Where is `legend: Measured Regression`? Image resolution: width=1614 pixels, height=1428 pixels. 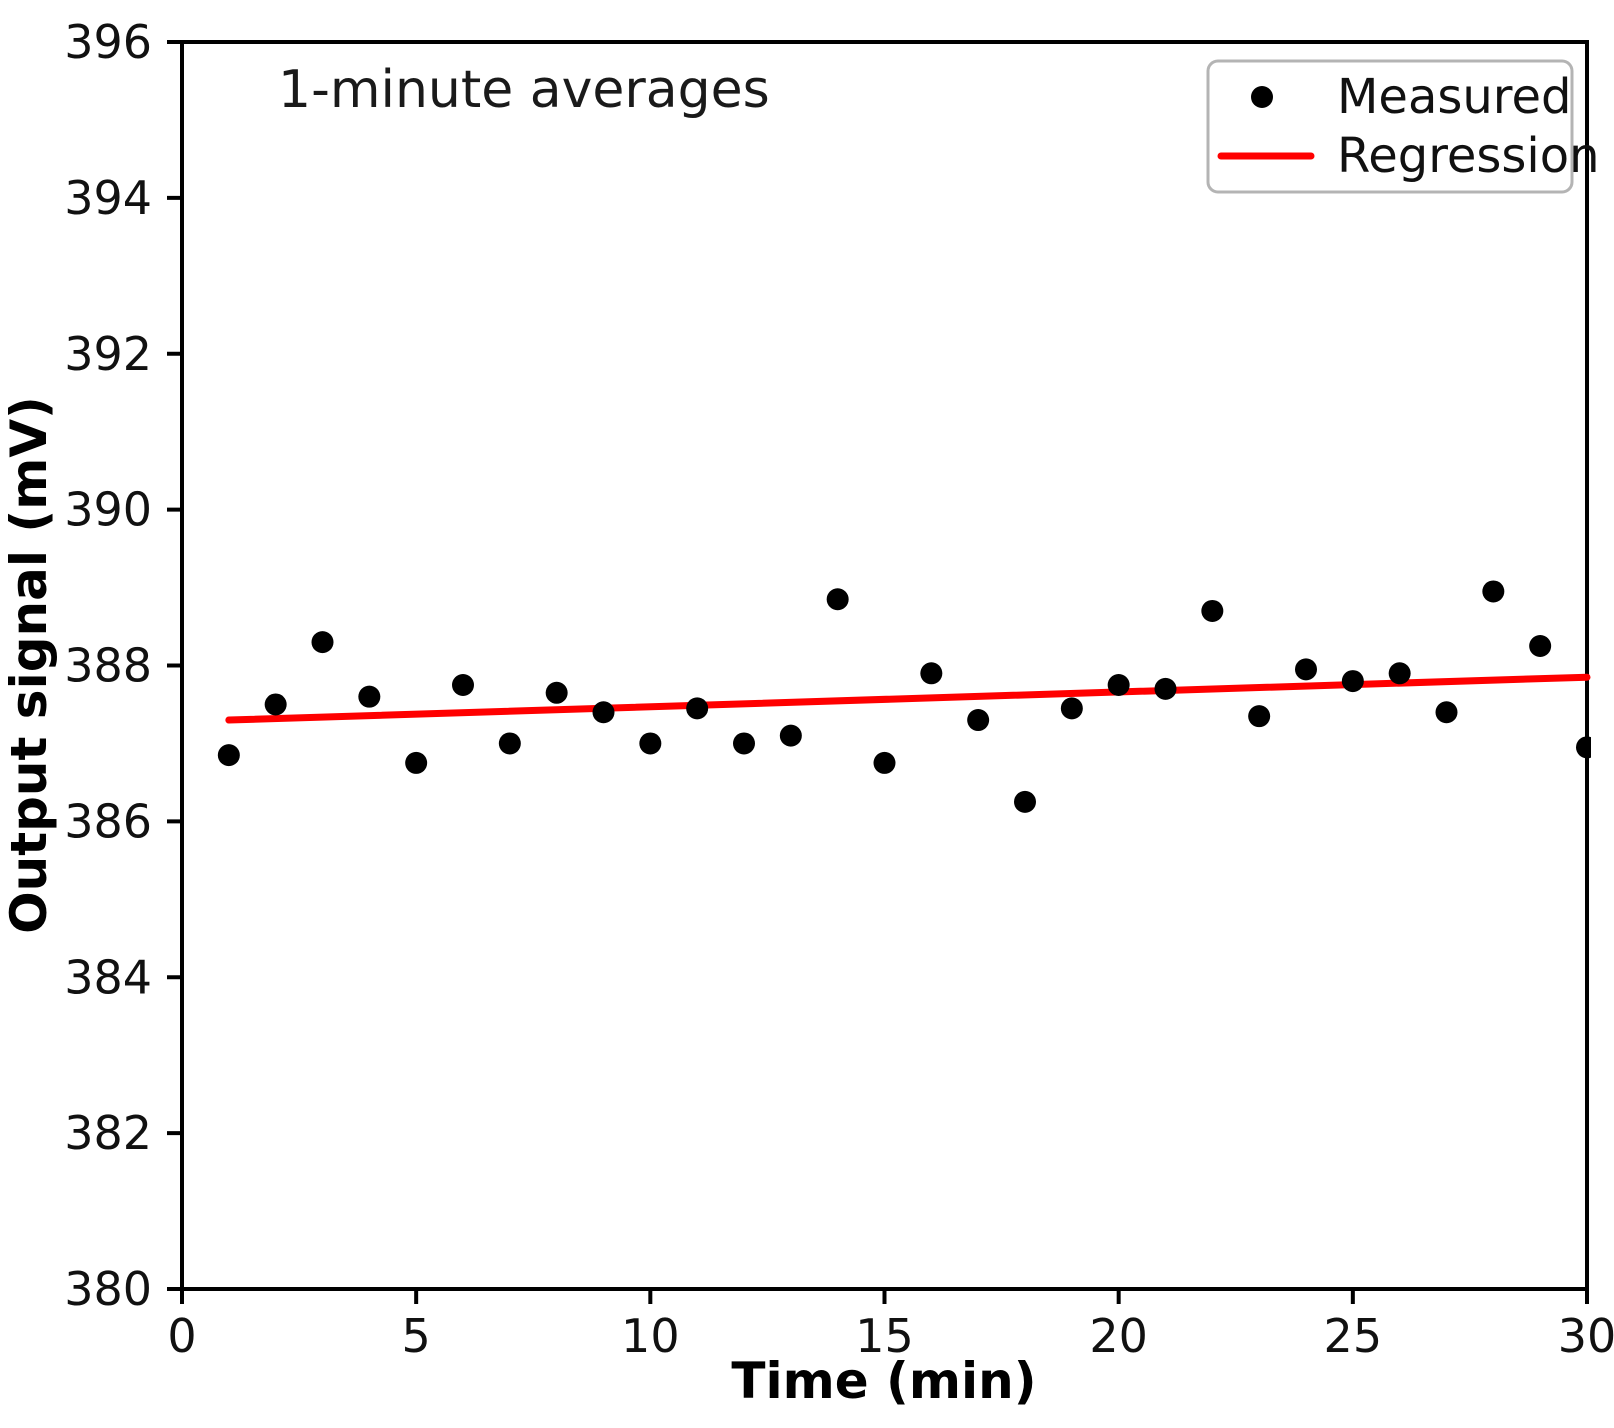 legend: Measured Regression is located at coordinates (1403, 126).